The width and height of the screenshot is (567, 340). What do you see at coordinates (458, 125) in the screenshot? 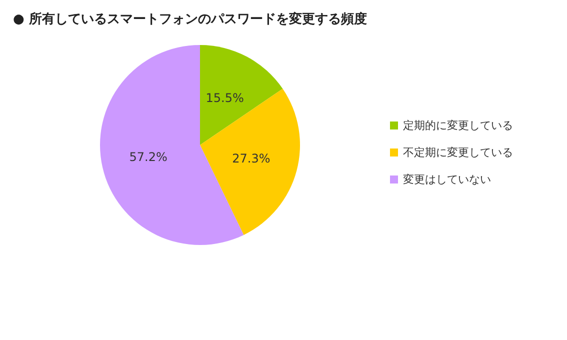
I see `legend-label: 定期的に変更している` at bounding box center [458, 125].